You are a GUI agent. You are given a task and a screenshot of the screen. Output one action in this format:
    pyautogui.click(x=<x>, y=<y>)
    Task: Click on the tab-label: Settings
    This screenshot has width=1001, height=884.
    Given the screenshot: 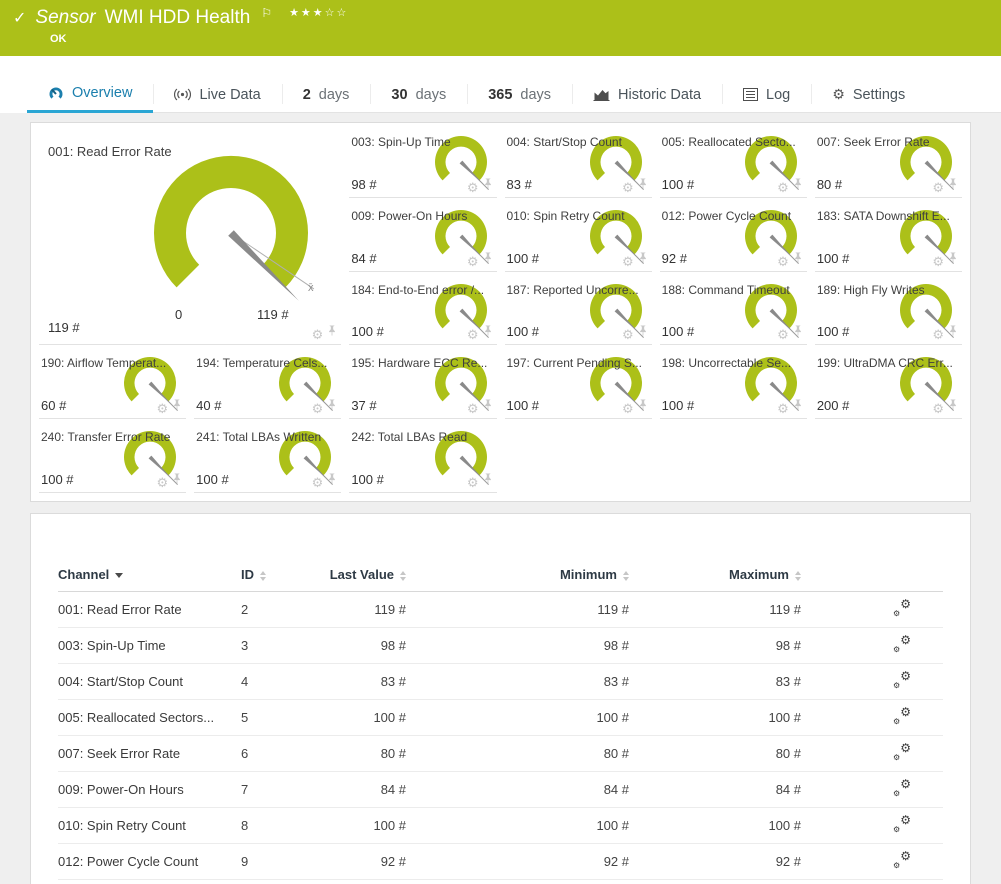 What is the action you would take?
    pyautogui.click(x=879, y=94)
    